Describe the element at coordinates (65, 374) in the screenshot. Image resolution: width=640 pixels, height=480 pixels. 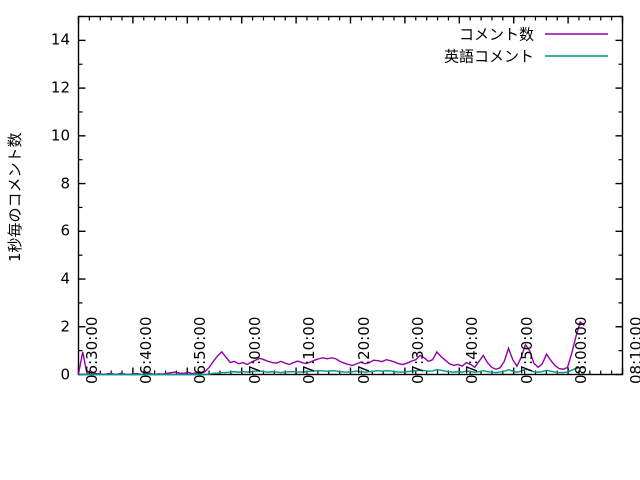
I see `y-tick-label: 0` at that location.